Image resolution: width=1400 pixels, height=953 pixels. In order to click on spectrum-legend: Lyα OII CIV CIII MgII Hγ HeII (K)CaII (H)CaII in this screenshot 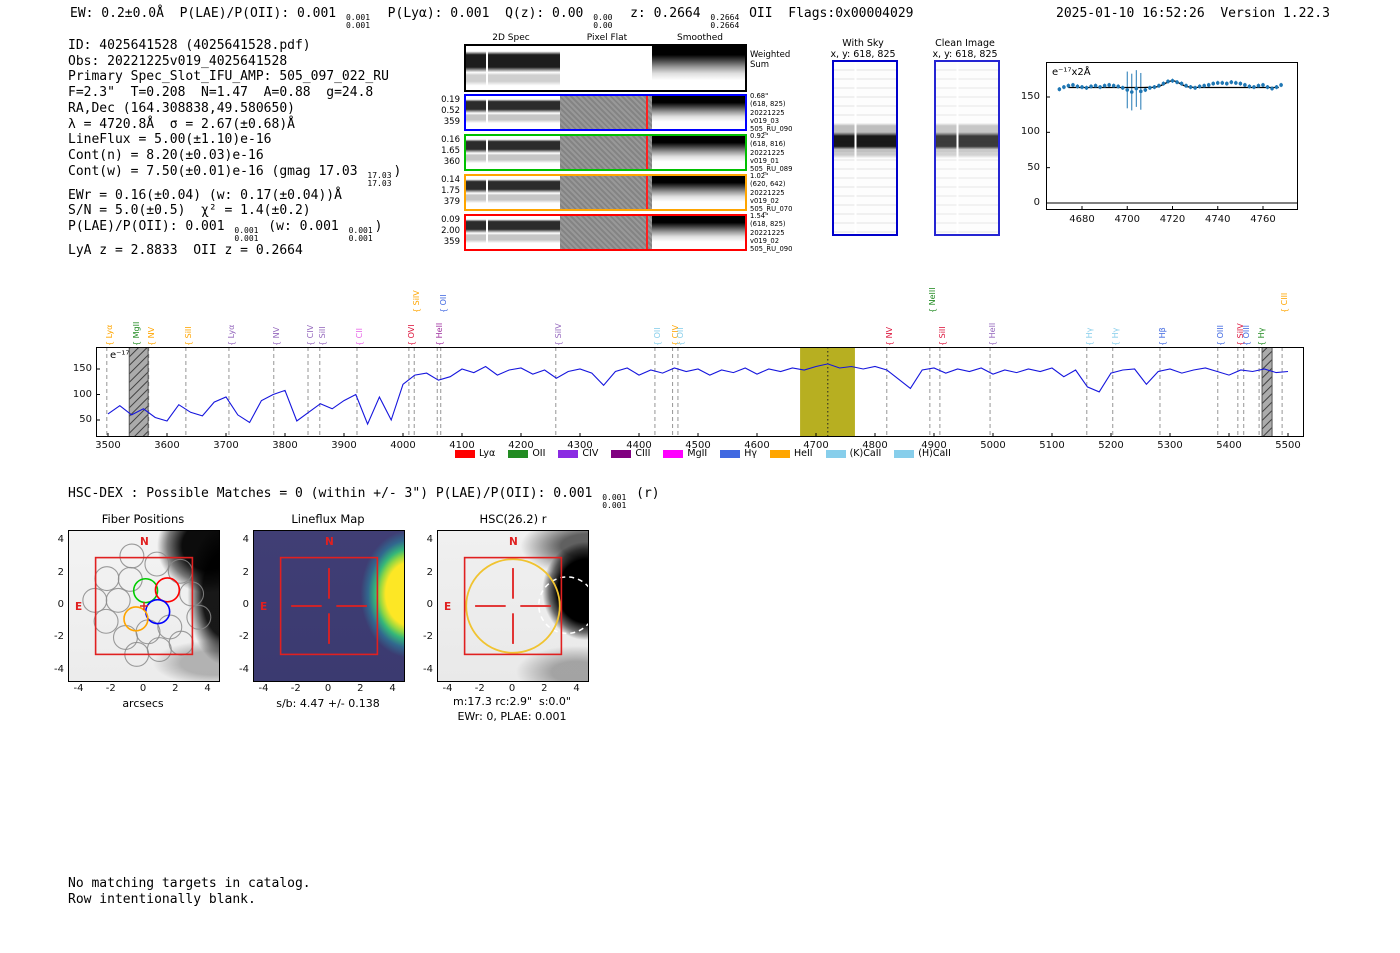, I will do `click(703, 453)`.